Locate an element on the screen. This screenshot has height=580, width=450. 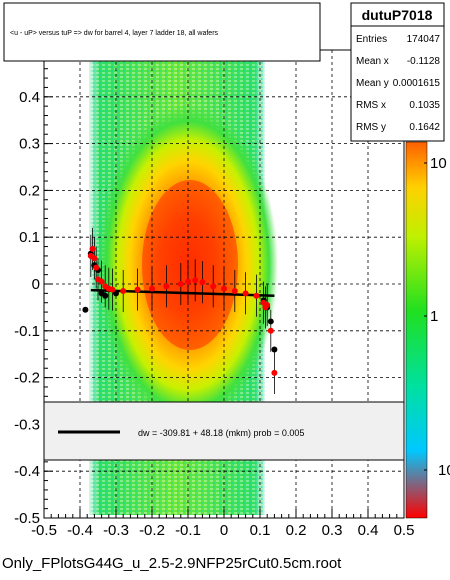
fit-legend: dw = -309.81 + 48.18 (mkm) prob = 0.005 is located at coordinates (224, 431).